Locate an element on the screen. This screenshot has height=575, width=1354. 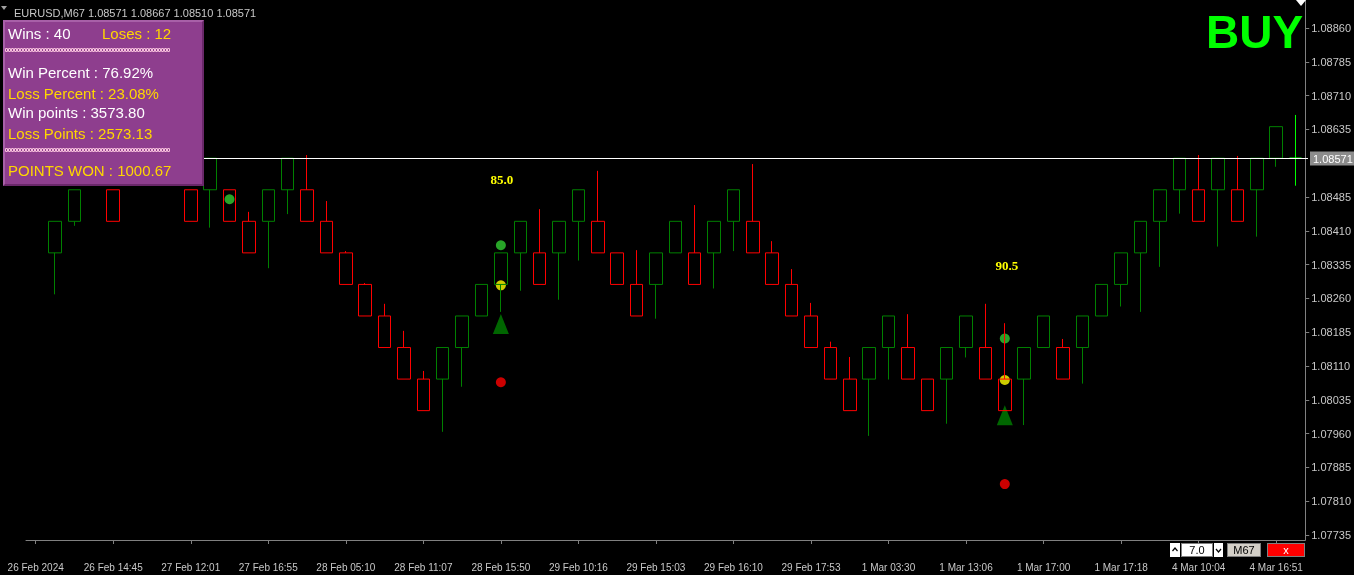
text: EURUSD,M67 1.08571 1.08667 1.08510 1.08571 is located at coordinates (135, 12).